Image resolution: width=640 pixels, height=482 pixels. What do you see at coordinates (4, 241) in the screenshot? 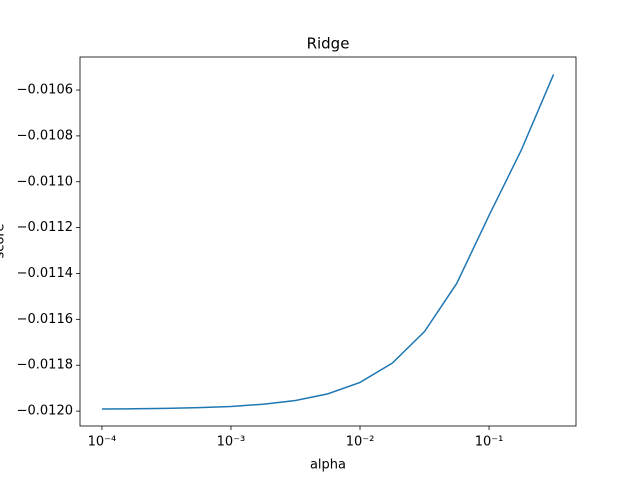
I see `y-axis-label: score` at bounding box center [4, 241].